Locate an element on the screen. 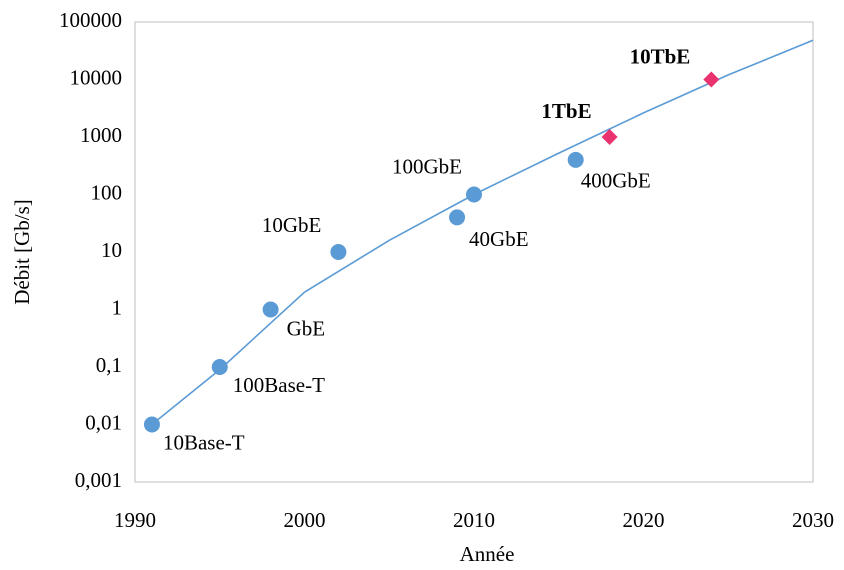  point-label: GbE is located at coordinates (306, 328).